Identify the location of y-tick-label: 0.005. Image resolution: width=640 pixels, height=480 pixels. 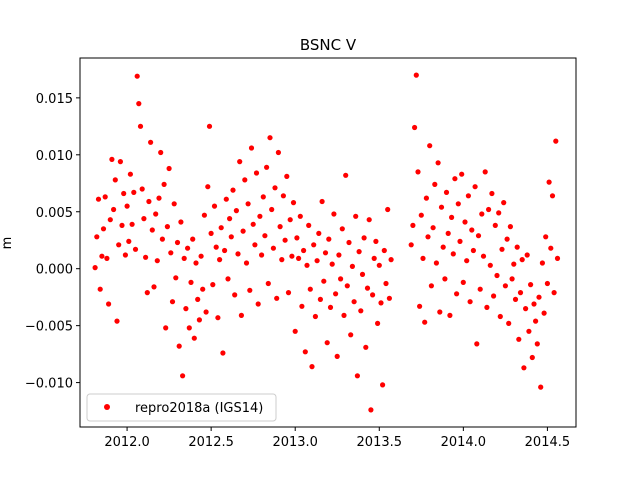
(54, 213).